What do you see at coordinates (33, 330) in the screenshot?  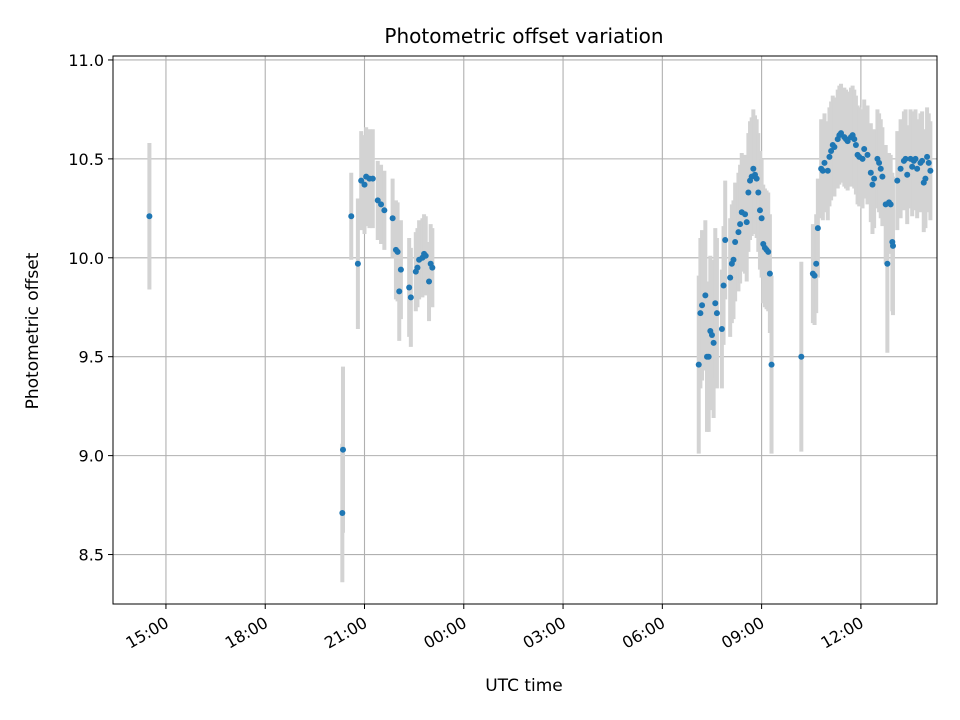 I see `y-axis-label: Photometric offset` at bounding box center [33, 330].